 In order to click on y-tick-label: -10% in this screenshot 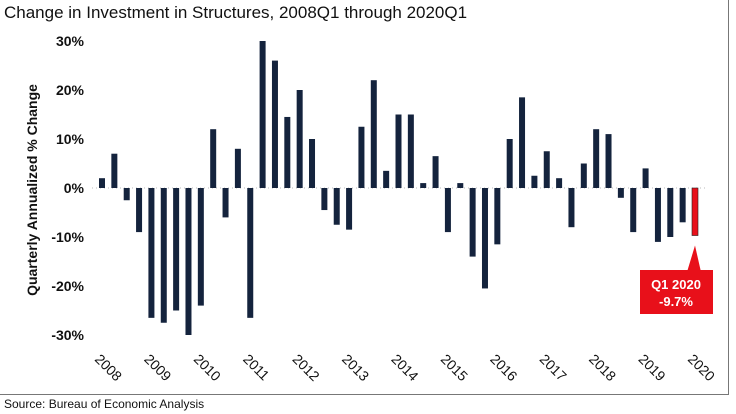, I will do `click(67, 237)`.